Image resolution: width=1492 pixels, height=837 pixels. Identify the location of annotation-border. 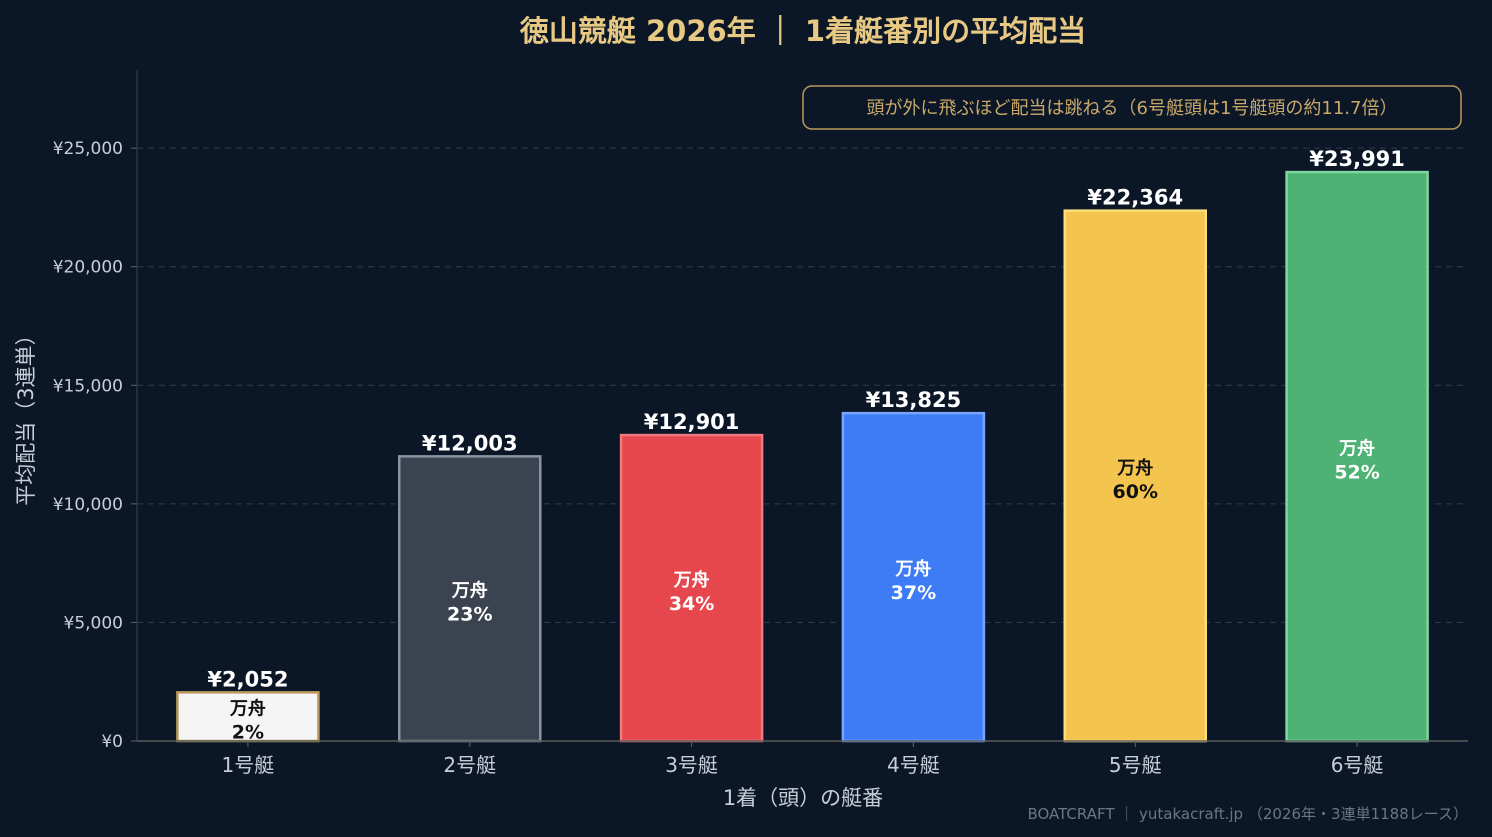
(1132, 107).